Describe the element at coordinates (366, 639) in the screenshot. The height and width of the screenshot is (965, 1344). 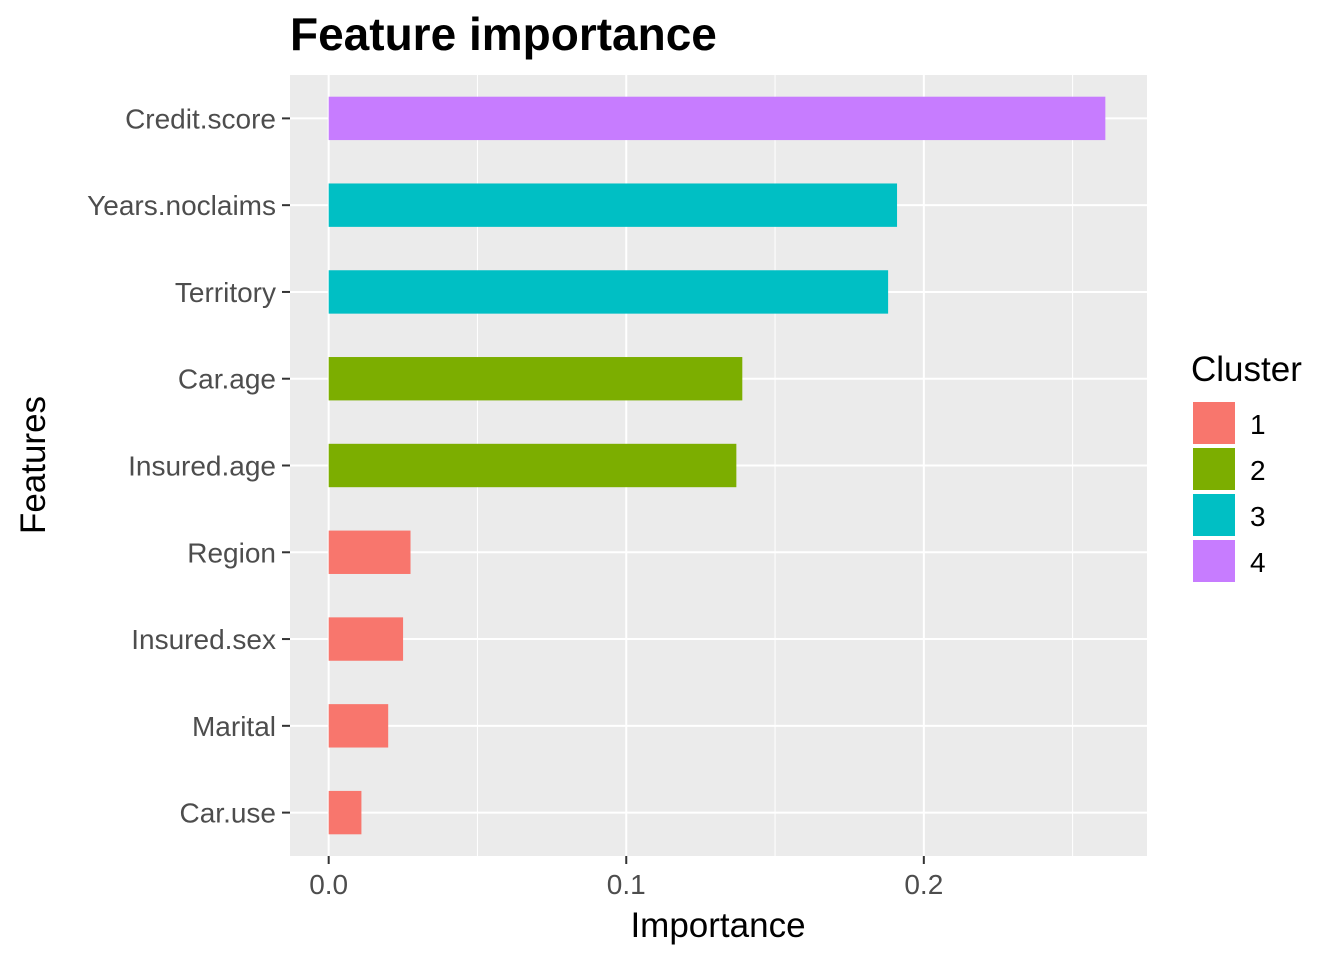
I see `bar-insured-sex` at that location.